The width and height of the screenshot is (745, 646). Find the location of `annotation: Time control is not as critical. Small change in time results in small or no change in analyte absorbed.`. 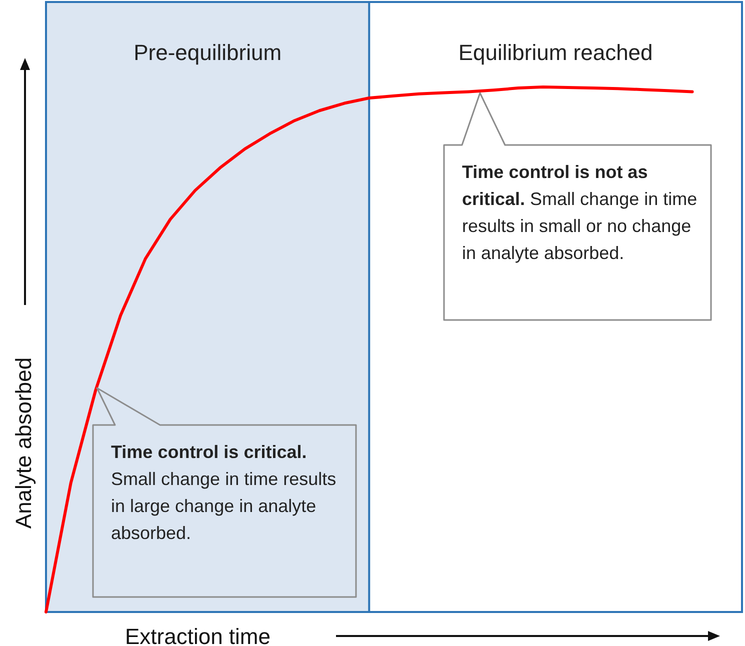

annotation: Time control is not as critical. Small change in time results in small or no change in analyte absorbed. is located at coordinates (580, 213).